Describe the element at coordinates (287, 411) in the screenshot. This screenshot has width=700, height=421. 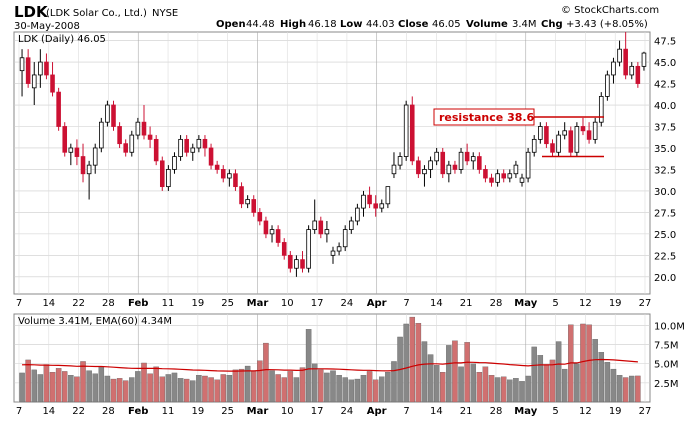
I see `volume-x-tick-label: 10` at that location.